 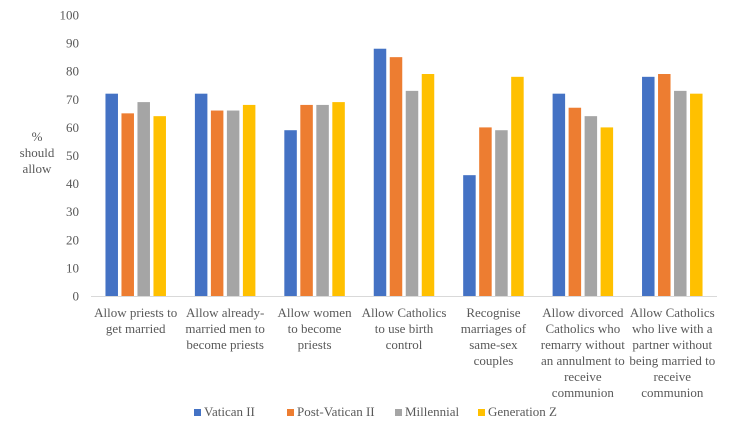 What do you see at coordinates (225, 344) in the screenshot?
I see `category-label-line: become priests` at bounding box center [225, 344].